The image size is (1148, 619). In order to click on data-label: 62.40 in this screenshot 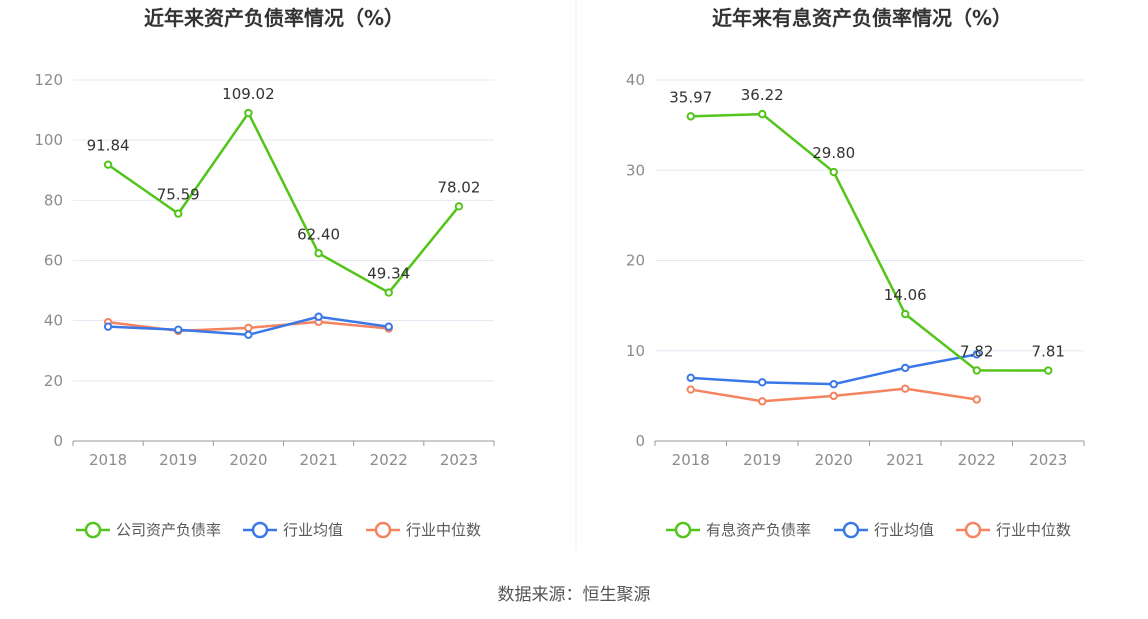, I will do `click(318, 234)`.